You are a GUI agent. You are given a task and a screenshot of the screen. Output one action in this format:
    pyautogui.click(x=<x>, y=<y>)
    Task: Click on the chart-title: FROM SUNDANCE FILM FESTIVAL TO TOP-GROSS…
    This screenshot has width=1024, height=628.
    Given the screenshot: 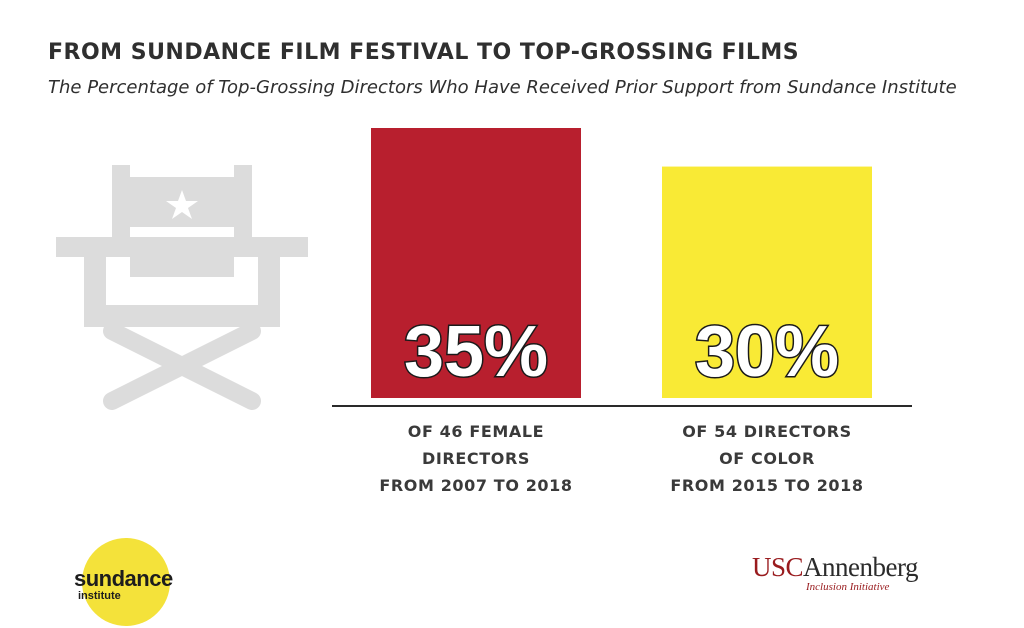 What is the action you would take?
    pyautogui.click(x=424, y=52)
    